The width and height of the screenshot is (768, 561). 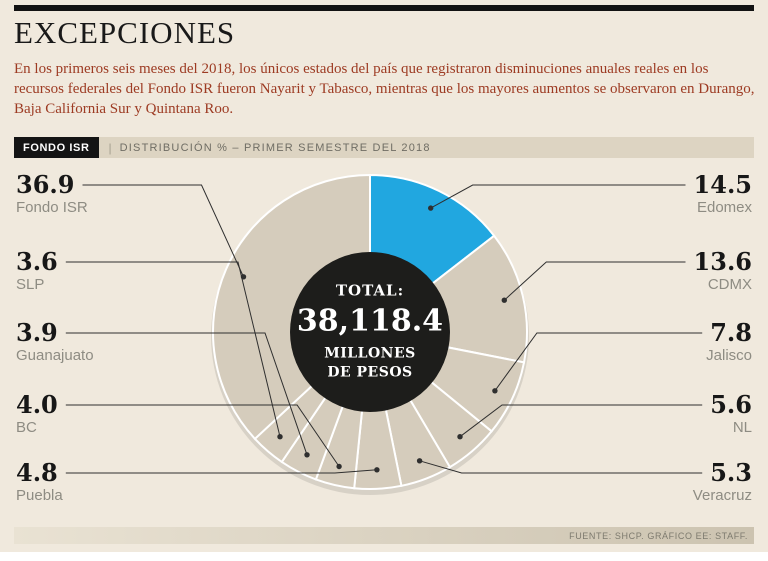 I want to click on leader-dot-nl, so click(x=460, y=437).